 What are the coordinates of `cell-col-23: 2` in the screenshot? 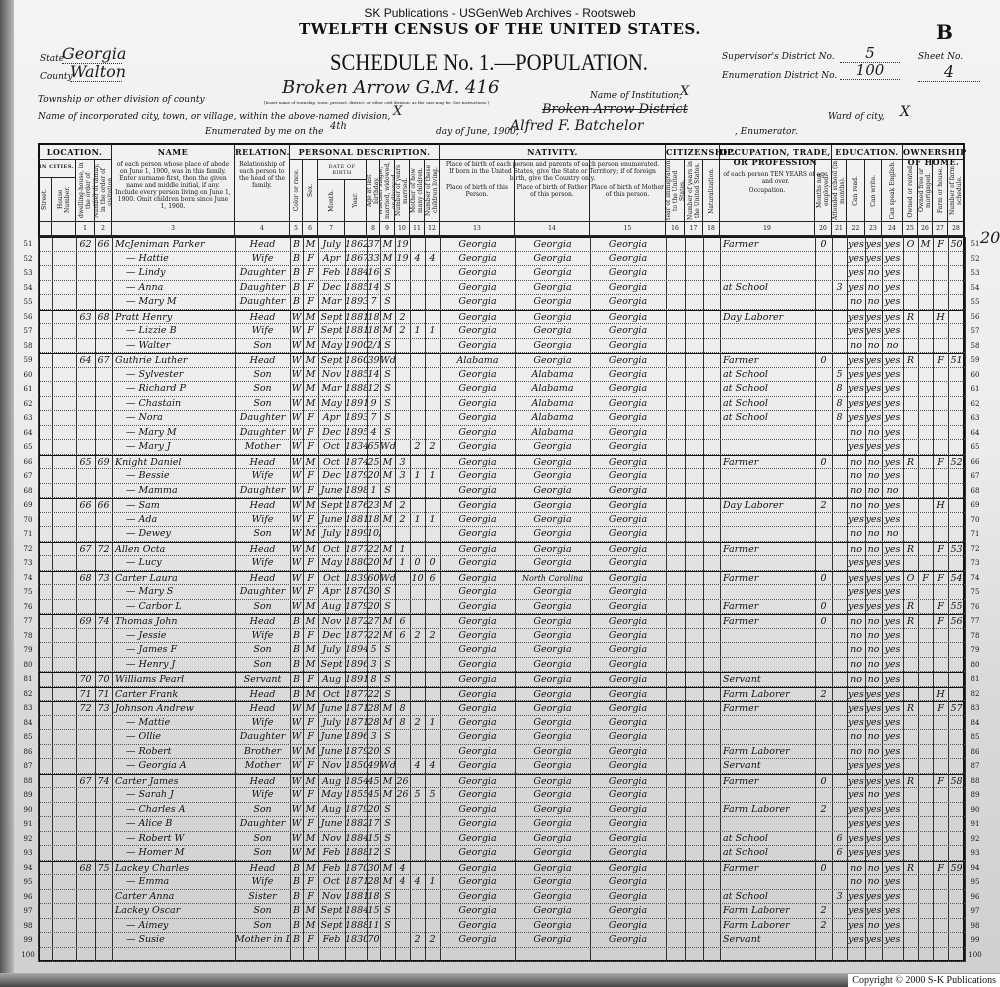 It's located at (823, 925).